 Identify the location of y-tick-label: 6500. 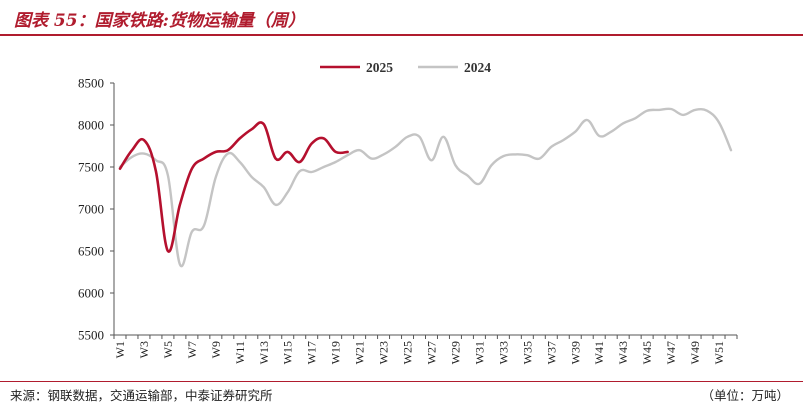
(91, 251).